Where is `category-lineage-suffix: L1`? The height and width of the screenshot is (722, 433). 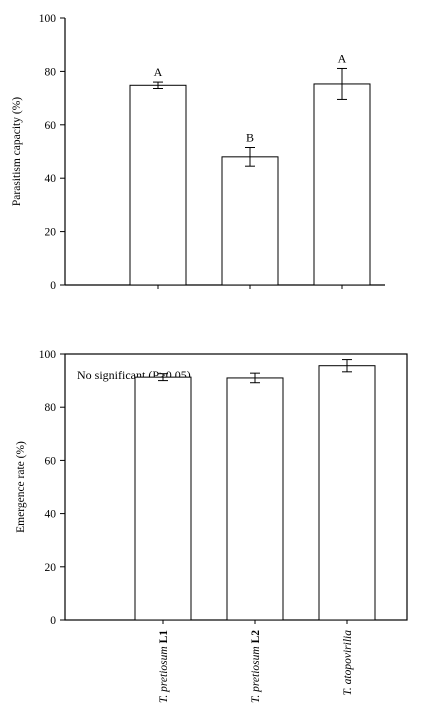 category-lineage-suffix: L1 is located at coordinates (164, 638).